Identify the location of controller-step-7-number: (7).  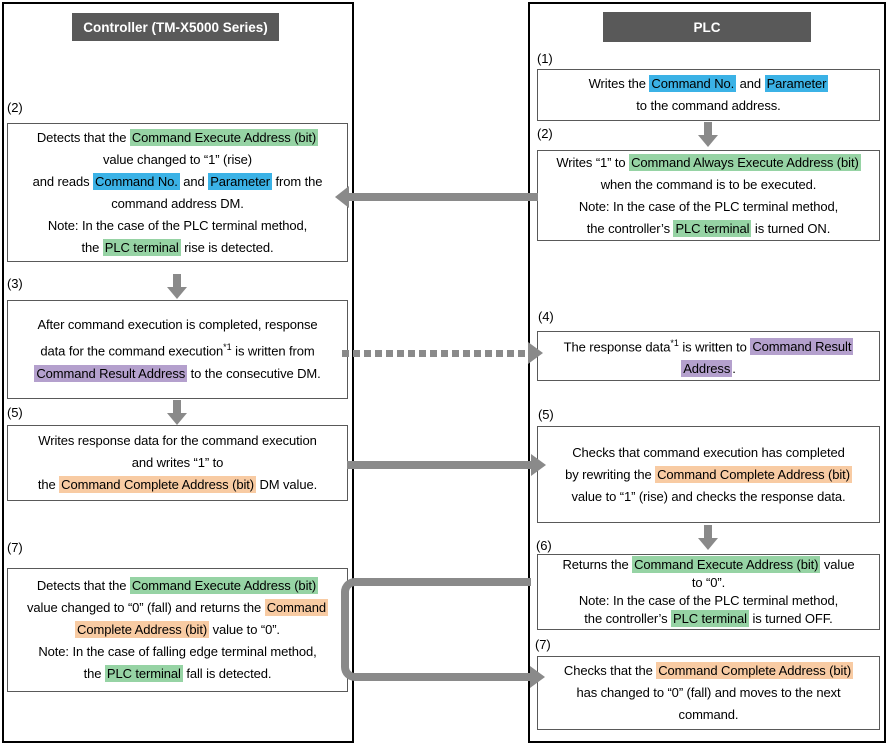
(15, 547).